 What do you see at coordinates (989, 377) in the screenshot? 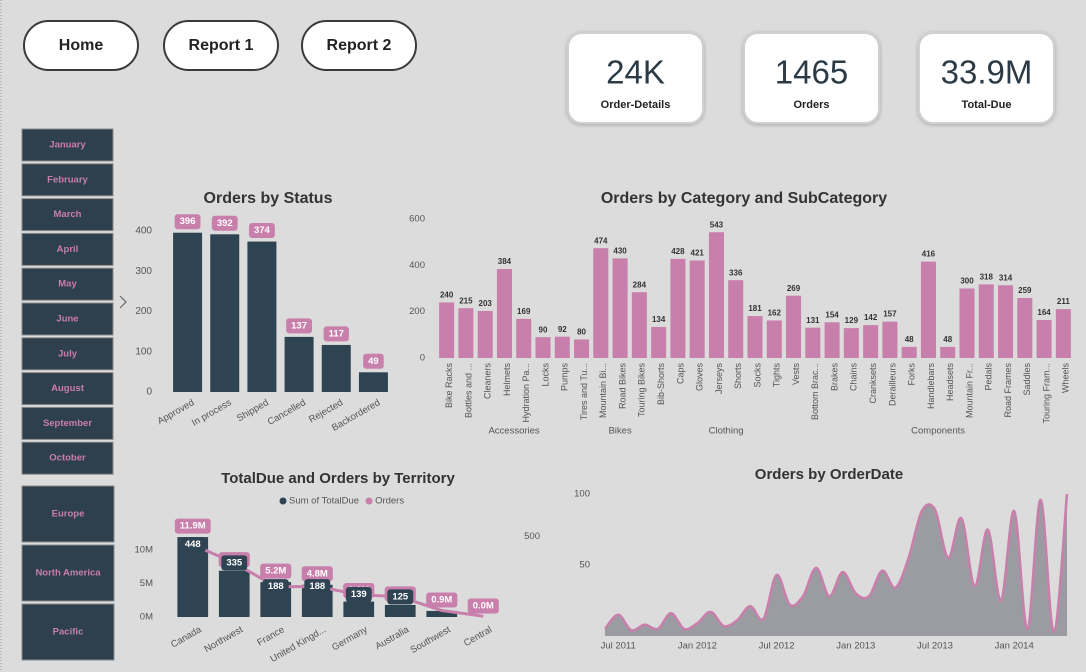
I see `x-tick-label: Pedals` at bounding box center [989, 377].